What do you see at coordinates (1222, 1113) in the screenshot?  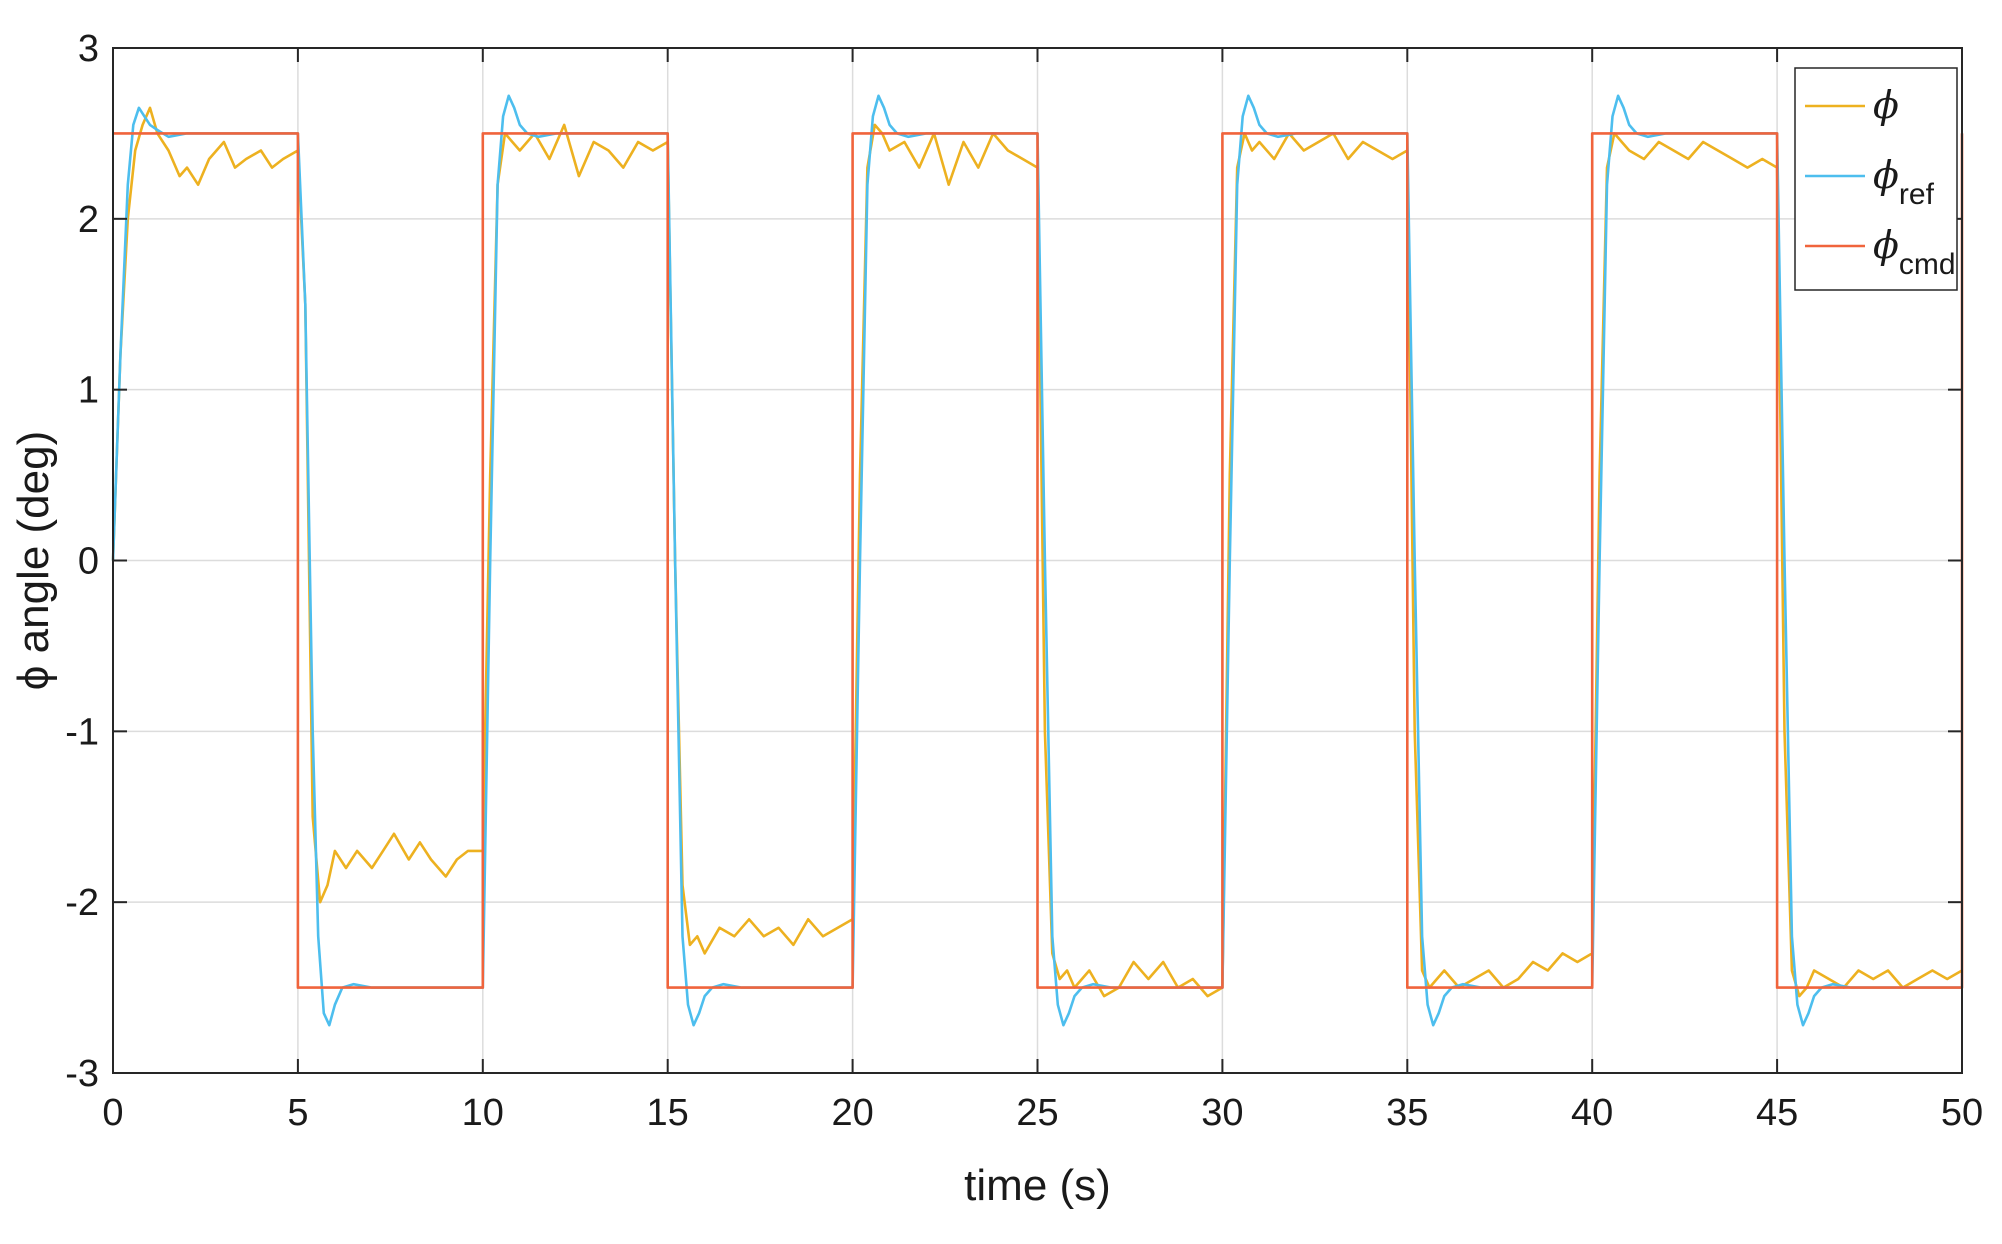 I see `x-tick-label: 30` at bounding box center [1222, 1113].